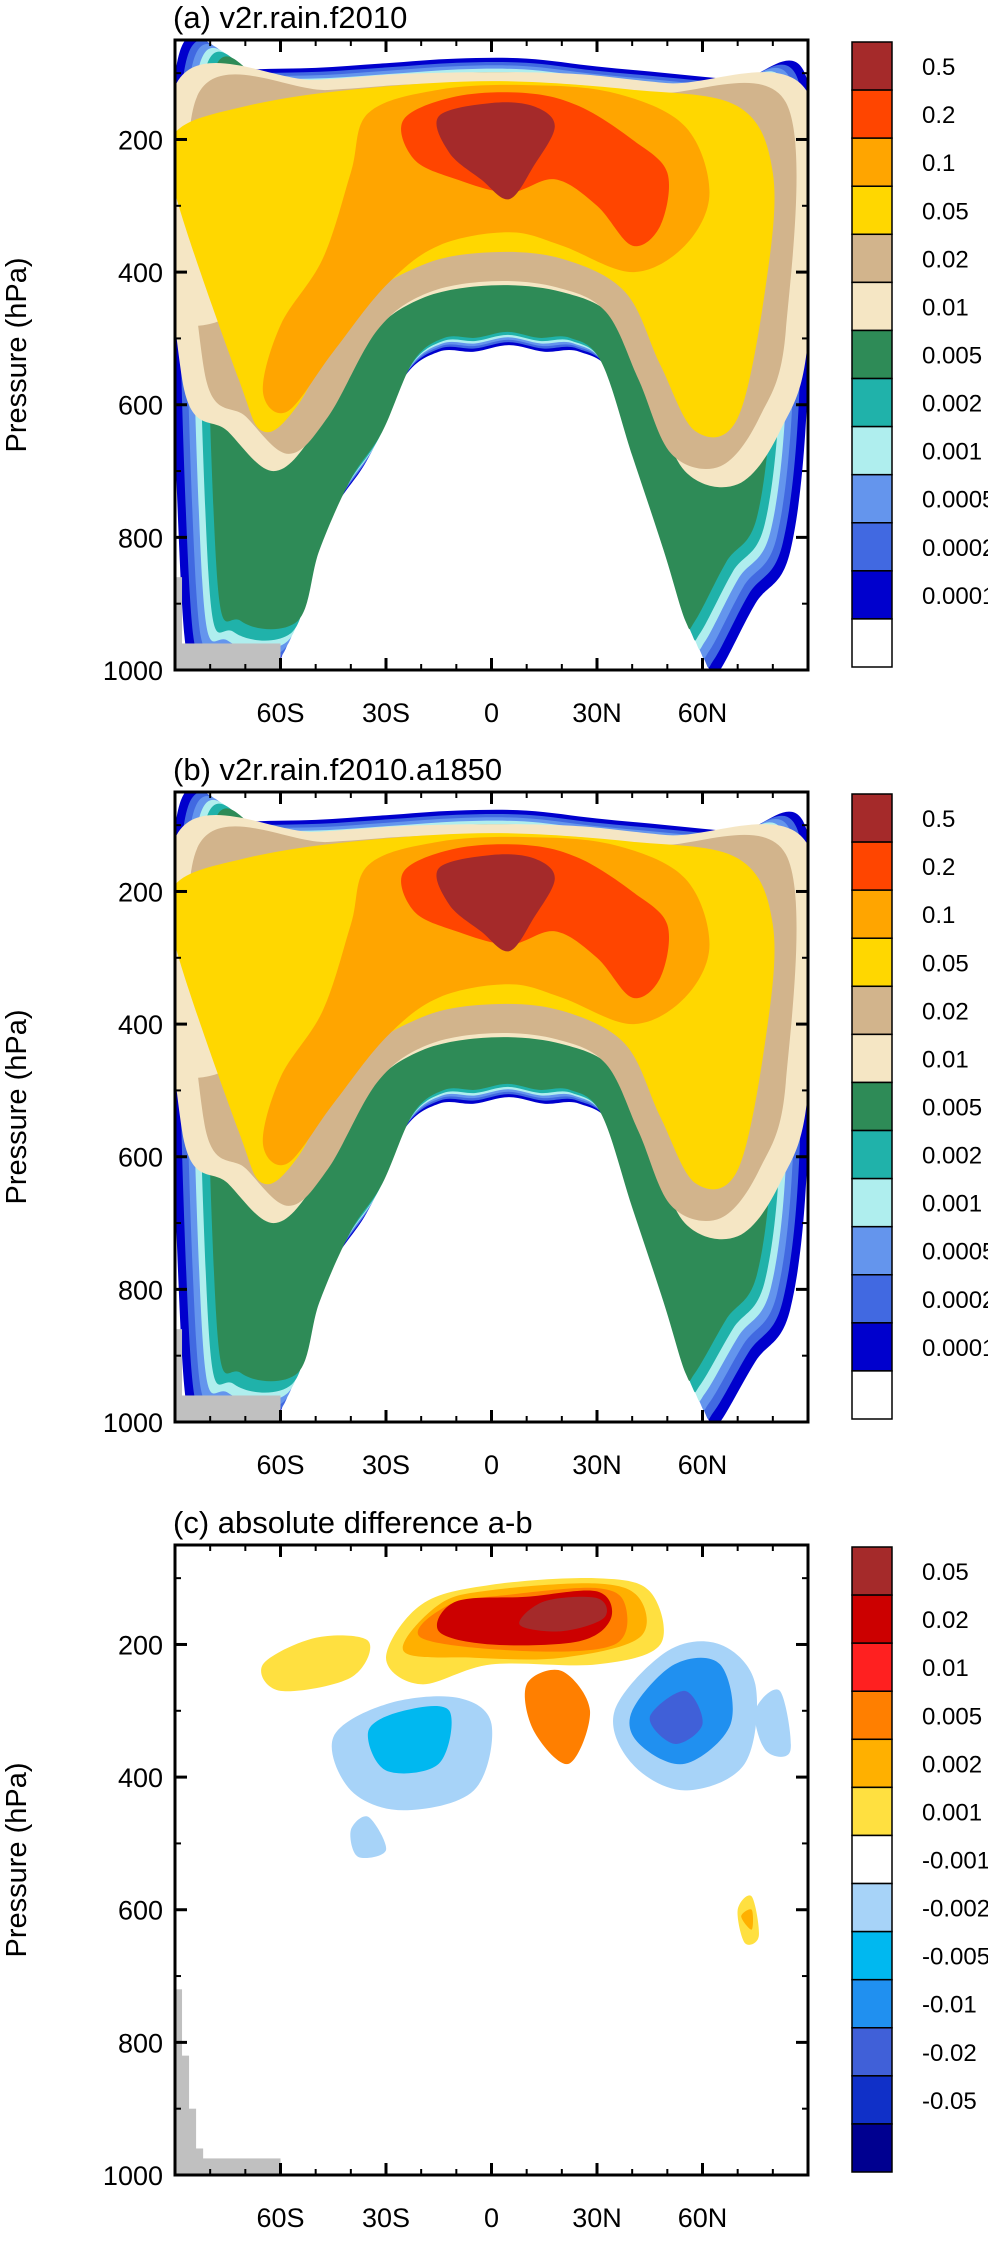 The width and height of the screenshot is (988, 2246). I want to click on colorbar-label-8: 0.001, so click(952, 1204).